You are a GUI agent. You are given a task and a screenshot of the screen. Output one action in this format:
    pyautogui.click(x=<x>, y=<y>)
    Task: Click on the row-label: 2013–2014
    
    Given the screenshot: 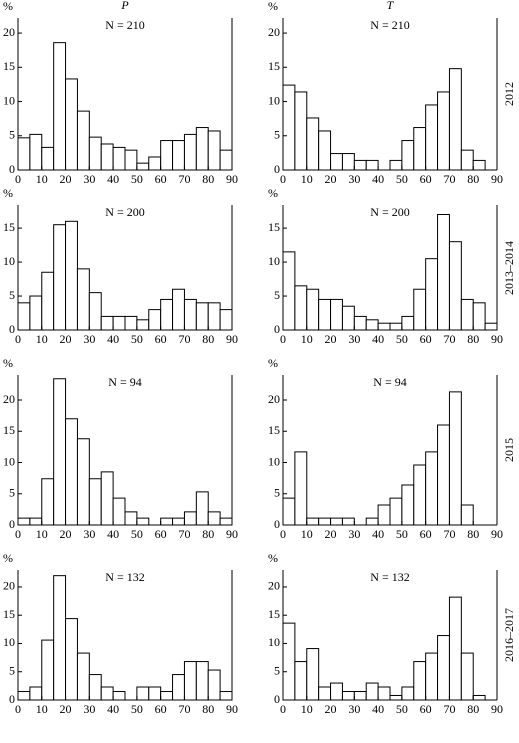 What is the action you would take?
    pyautogui.click(x=509, y=268)
    